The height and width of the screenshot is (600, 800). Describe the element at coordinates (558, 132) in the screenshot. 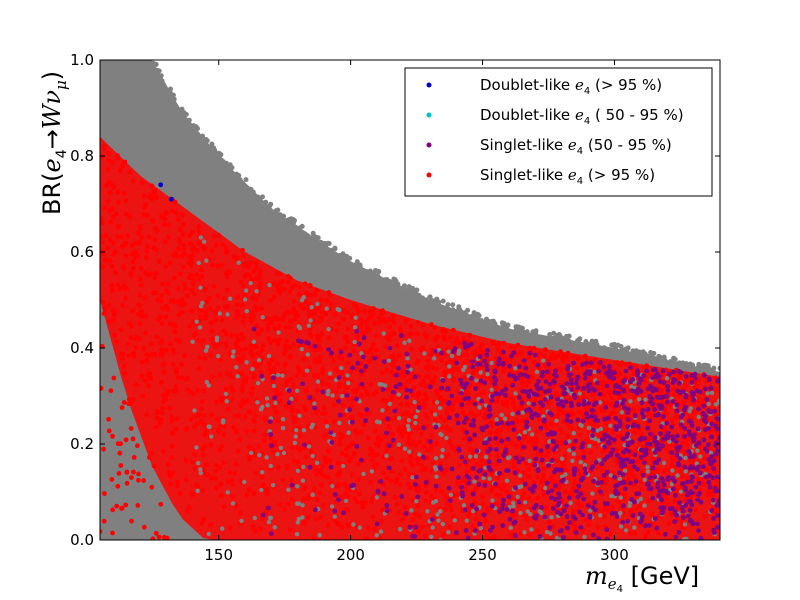

I see `legend-box` at that location.